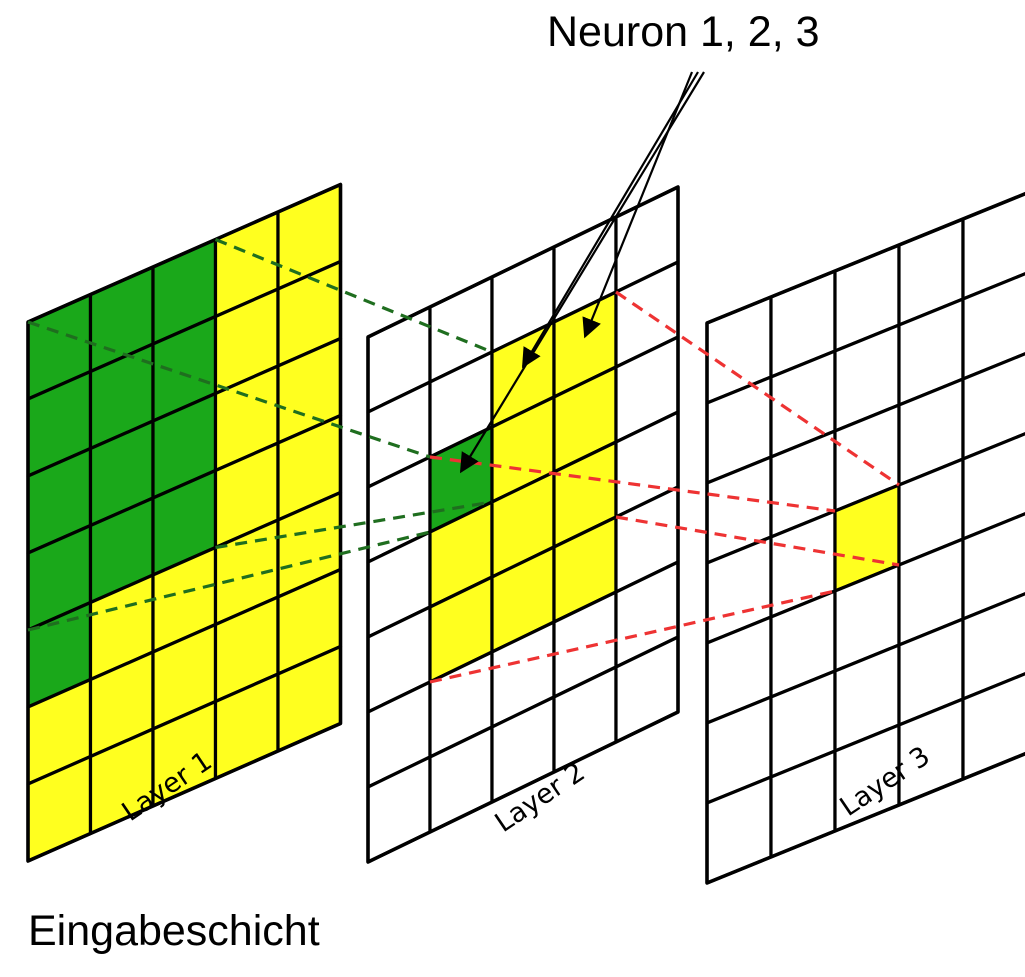 The height and width of the screenshot is (977, 1025). I want to click on caption-eingabeschicht: Eingabeschicht, so click(174, 931).